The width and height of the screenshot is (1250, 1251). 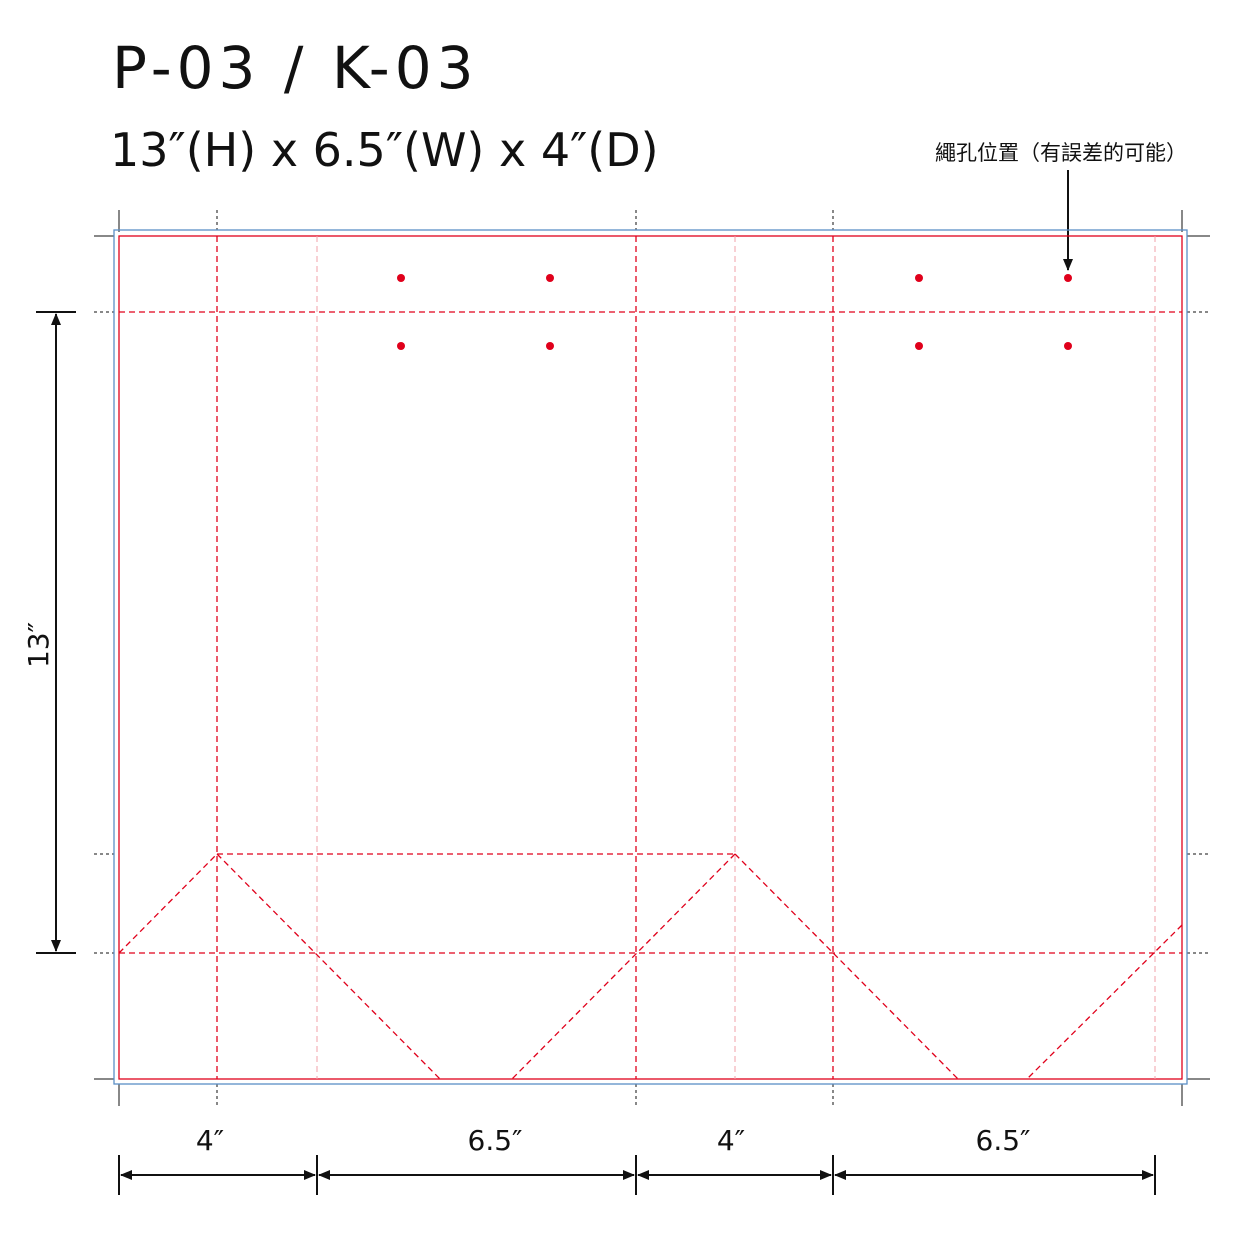 I want to click on rope-holes, so click(x=734, y=312).